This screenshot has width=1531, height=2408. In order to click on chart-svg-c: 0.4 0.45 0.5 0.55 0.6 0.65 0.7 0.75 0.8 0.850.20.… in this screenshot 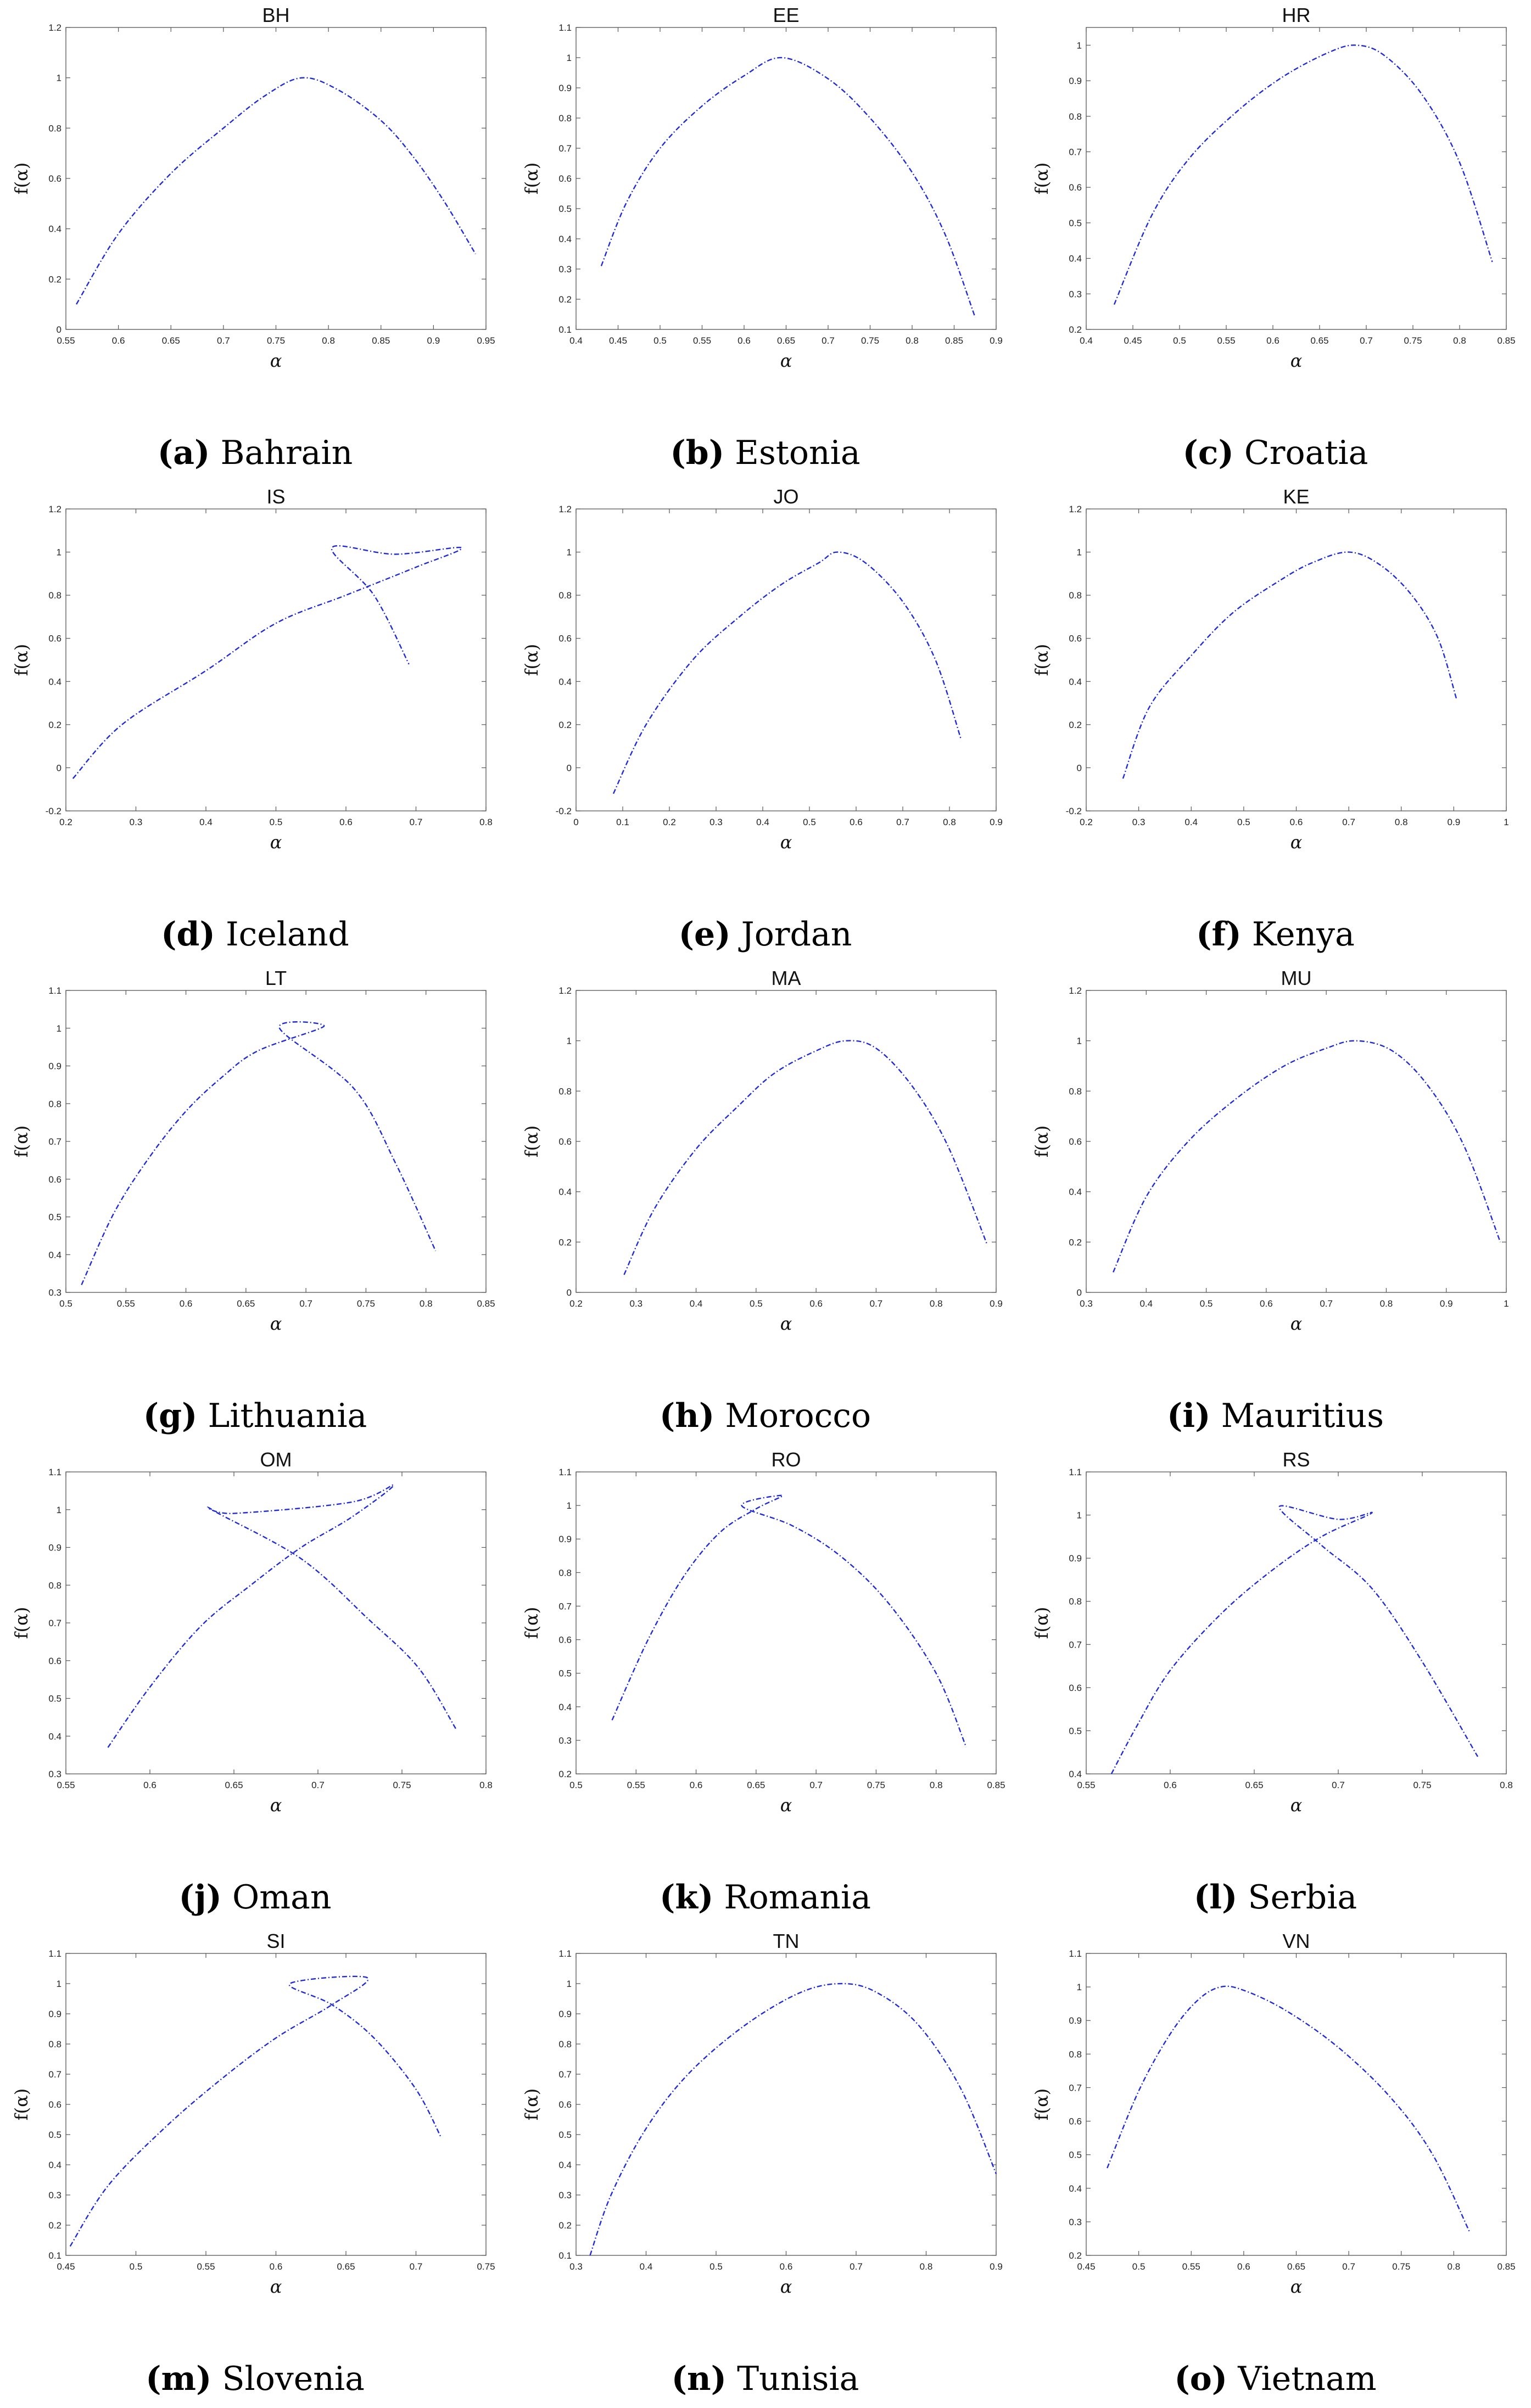, I will do `click(1273, 187)`.